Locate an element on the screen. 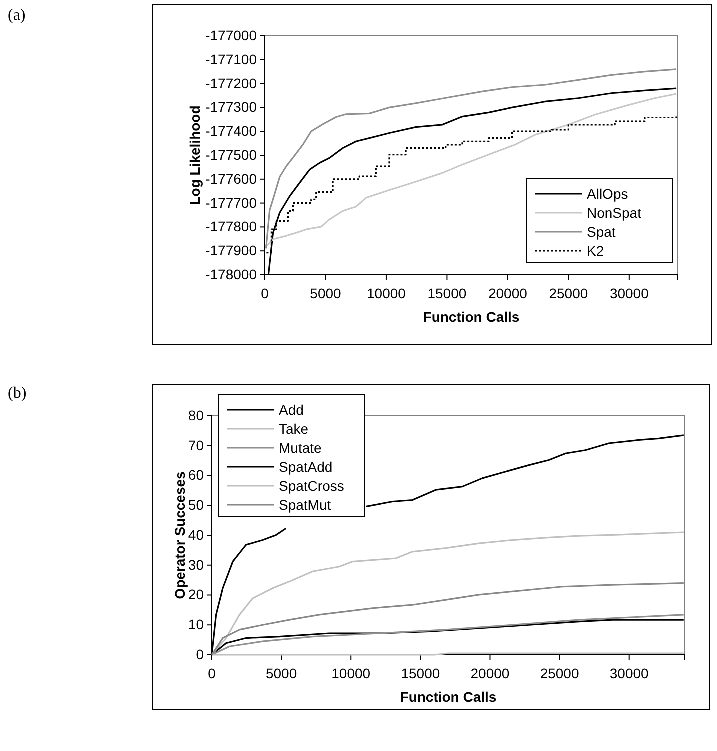  y-tick-label: -177100 is located at coordinates (232, 59).